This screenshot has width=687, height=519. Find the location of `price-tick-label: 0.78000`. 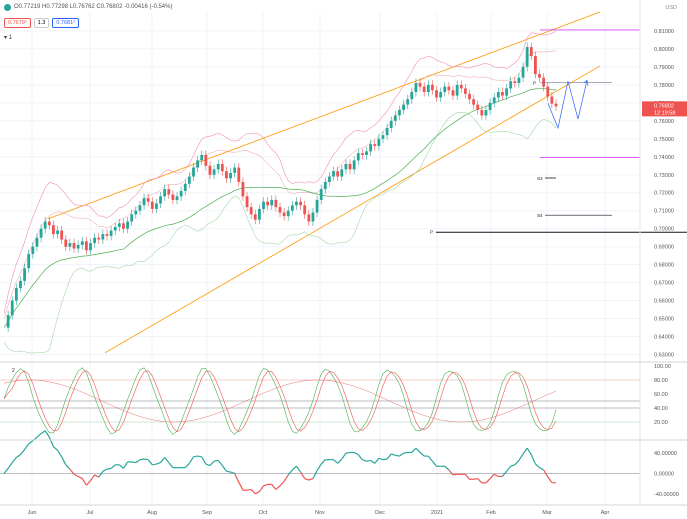

price-tick-label: 0.78000 is located at coordinates (664, 86).